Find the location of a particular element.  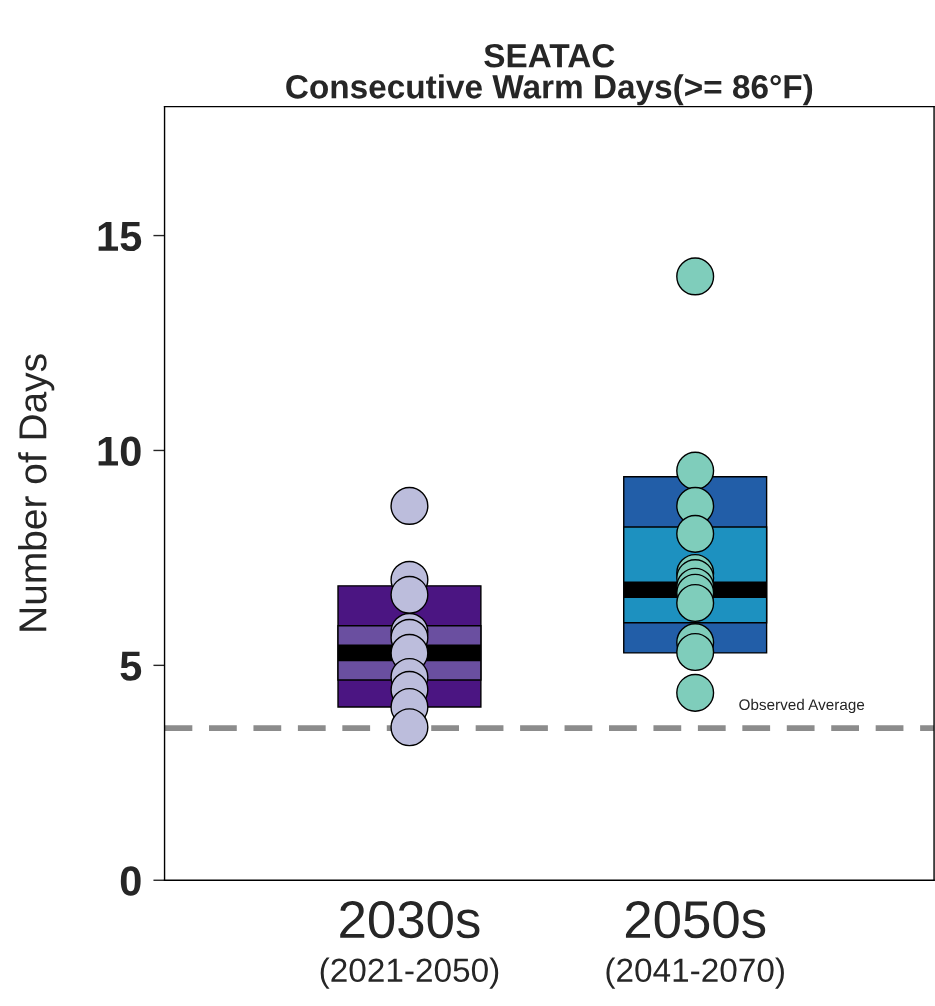

x-tick-label: 2030s (2021-2050) is located at coordinates (409, 944).